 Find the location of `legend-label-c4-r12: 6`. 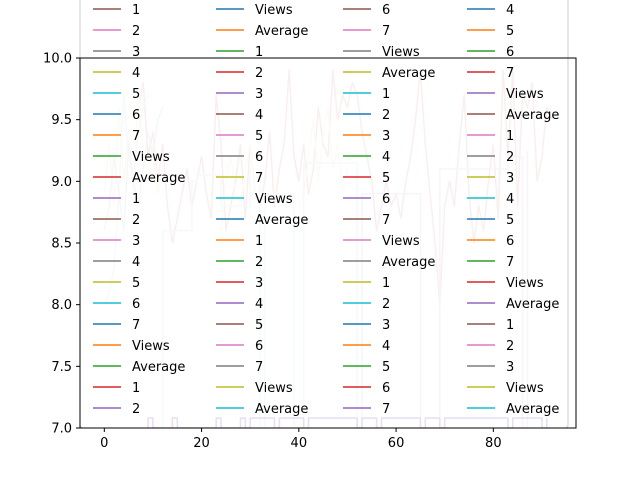

legend-label-c4-r12: 6 is located at coordinates (510, 241).